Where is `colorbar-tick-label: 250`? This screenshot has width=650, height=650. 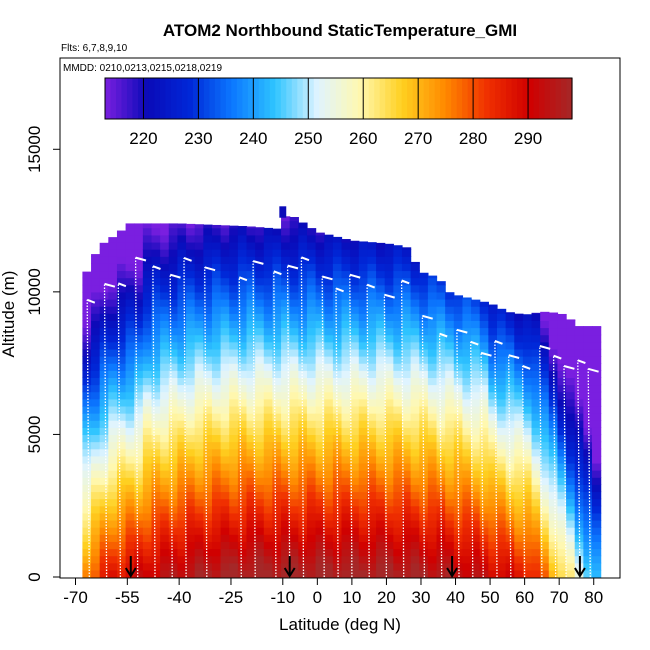 colorbar-tick-label: 250 is located at coordinates (308, 138).